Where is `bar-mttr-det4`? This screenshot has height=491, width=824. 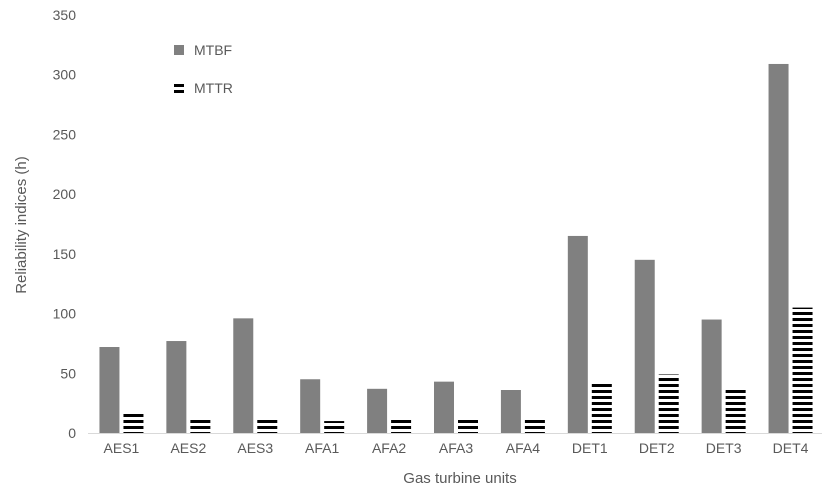
bar-mttr-det4 is located at coordinates (802, 370).